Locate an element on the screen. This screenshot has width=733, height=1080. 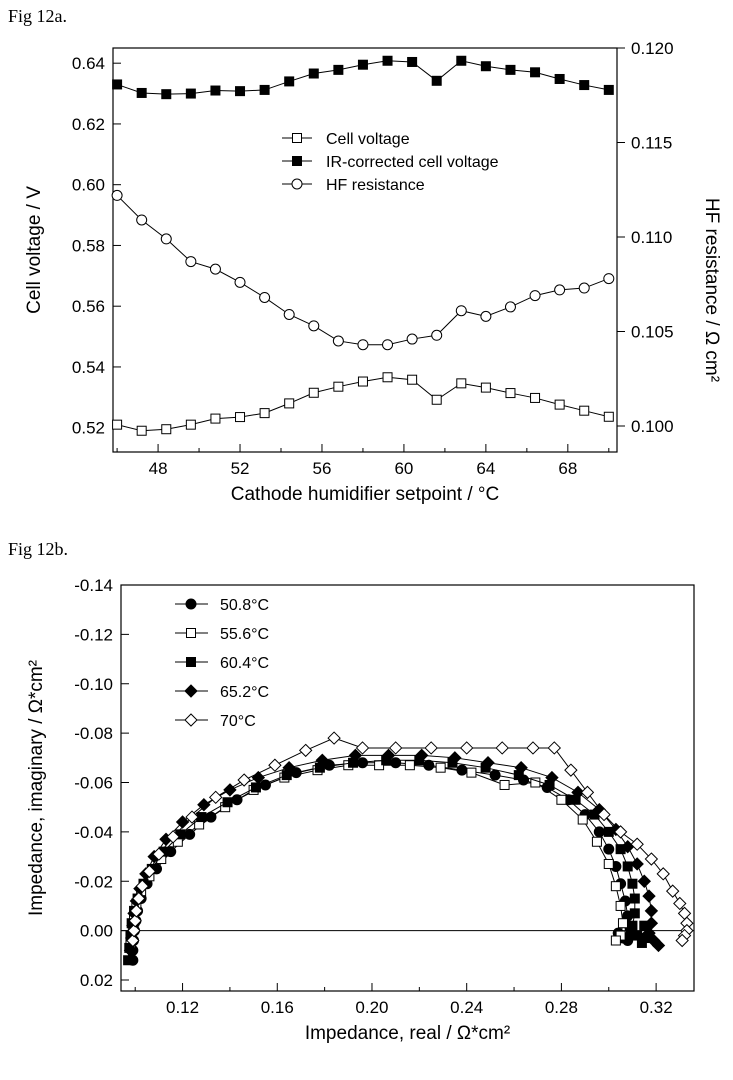
y-left-axis-label: Cell voltage / V is located at coordinates (34, 250).